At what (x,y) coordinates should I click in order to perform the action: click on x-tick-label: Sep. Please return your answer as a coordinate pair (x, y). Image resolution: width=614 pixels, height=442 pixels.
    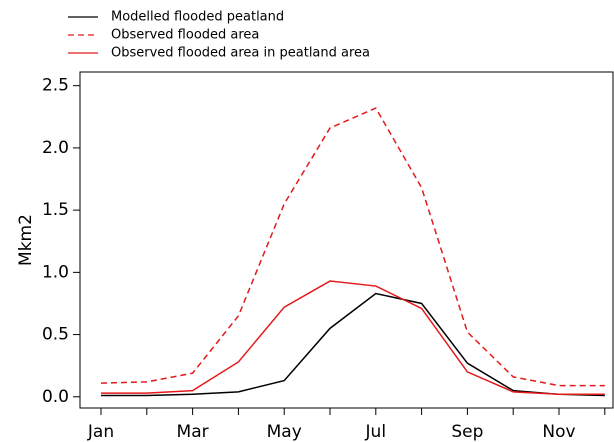
    Looking at the image, I should click on (467, 432).